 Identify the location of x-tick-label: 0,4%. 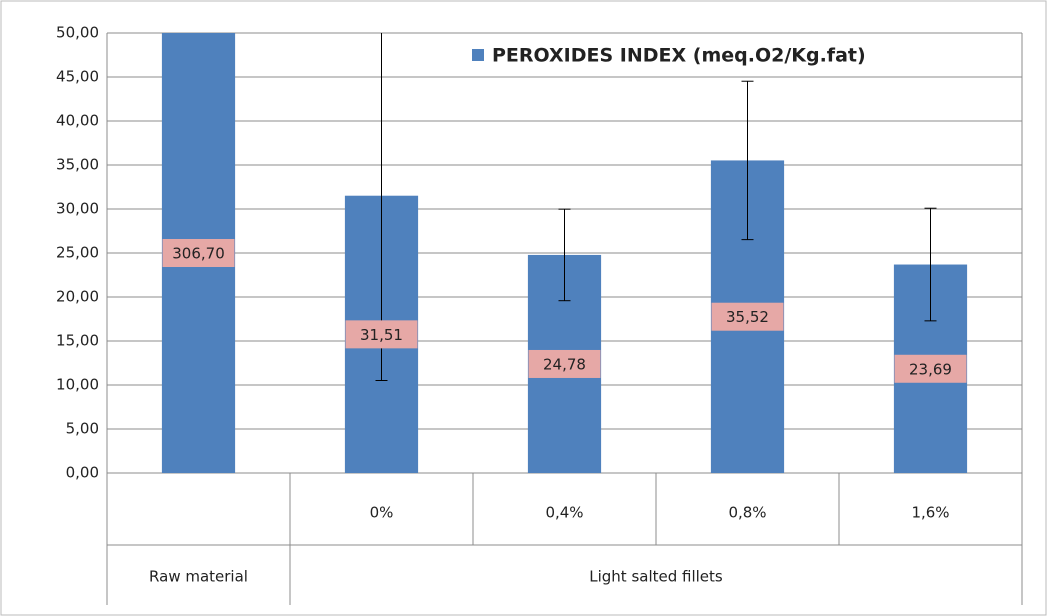
(564, 513).